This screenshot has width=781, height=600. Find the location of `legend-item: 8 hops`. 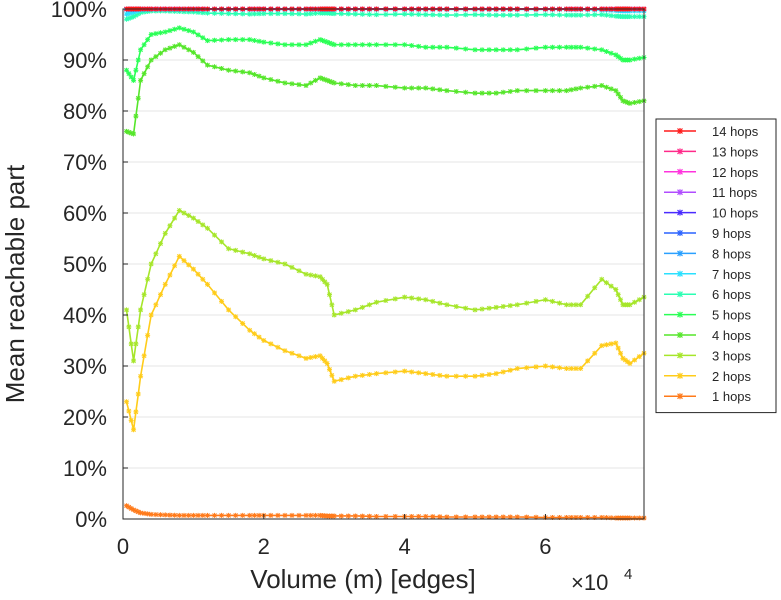

legend-item: 8 hops is located at coordinates (708, 253).